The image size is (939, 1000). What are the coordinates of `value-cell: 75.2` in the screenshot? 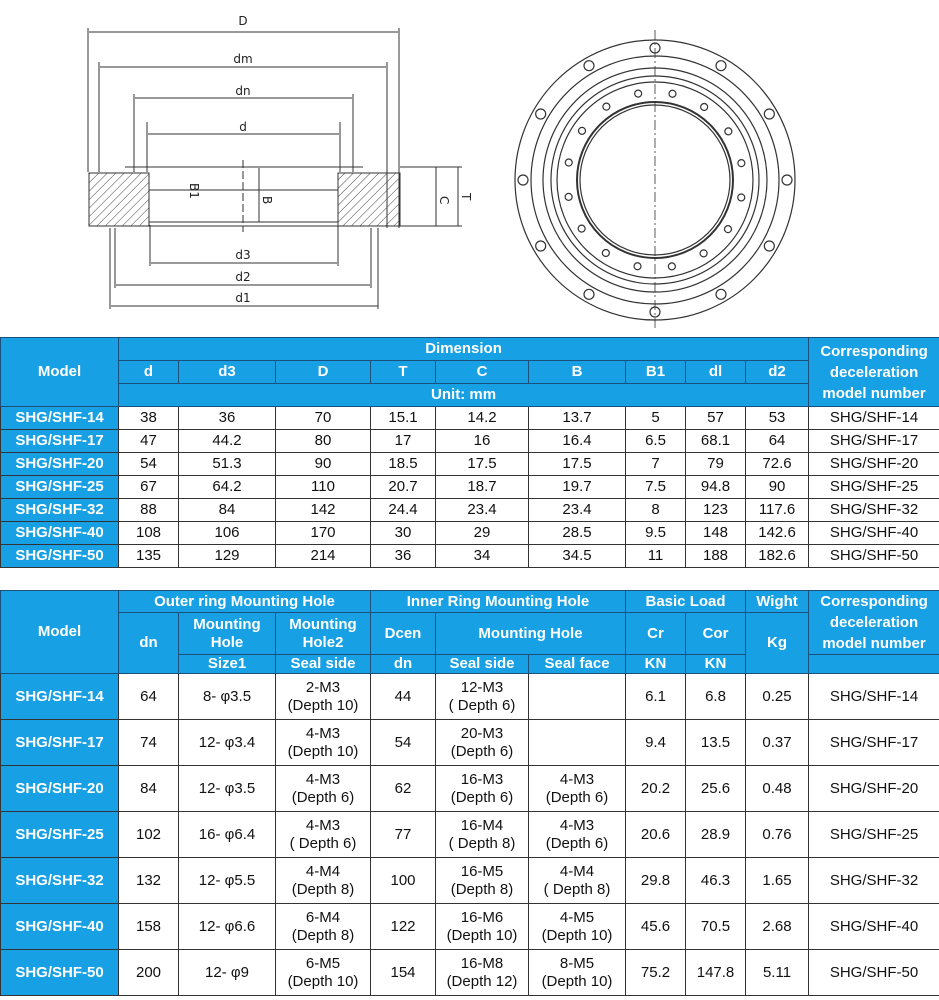 It's located at (656, 972).